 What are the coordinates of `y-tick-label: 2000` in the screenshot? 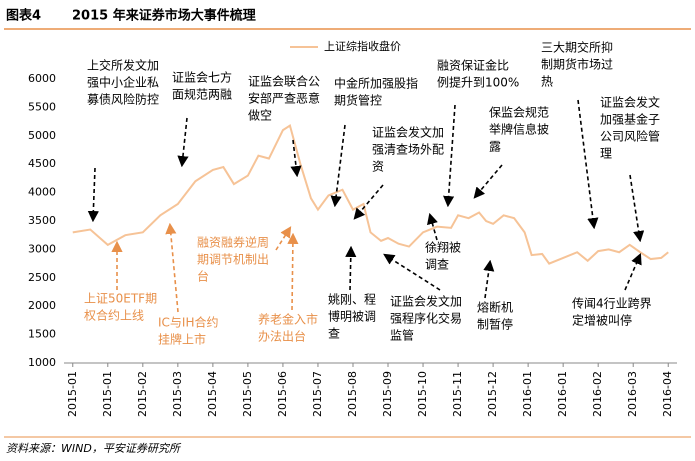 It's located at (42, 305).